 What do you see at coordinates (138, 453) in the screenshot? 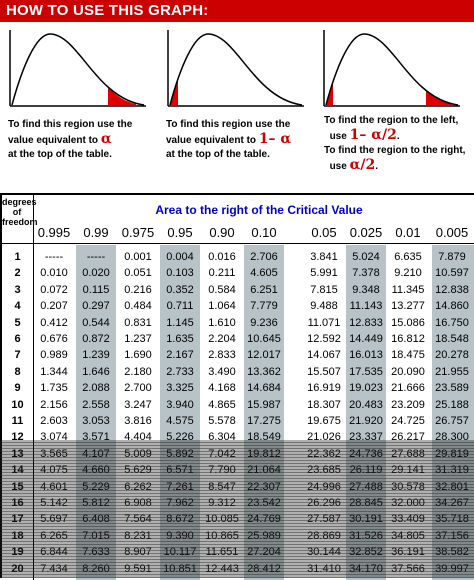
I see `table-cell: 5.009` at bounding box center [138, 453].